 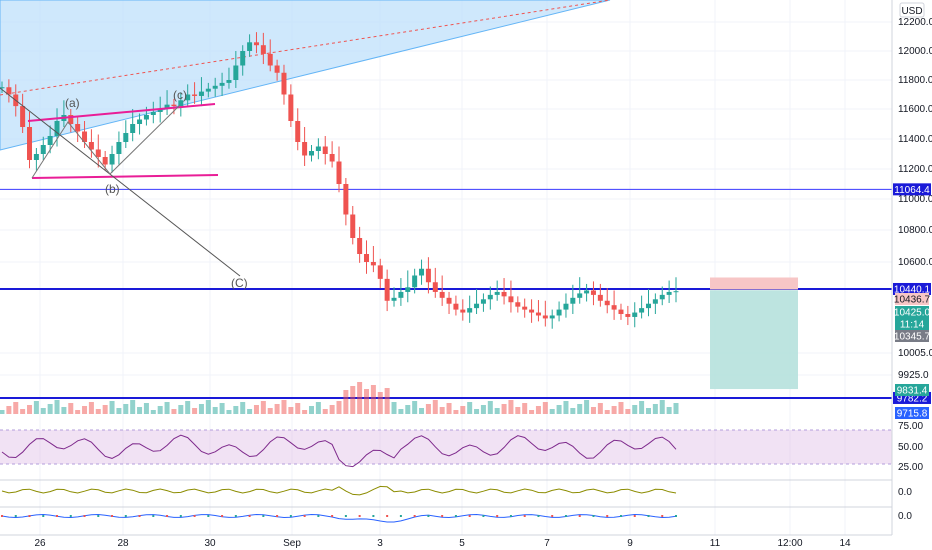 What do you see at coordinates (121, 112) in the screenshot?
I see `wave-upper-line` at bounding box center [121, 112].